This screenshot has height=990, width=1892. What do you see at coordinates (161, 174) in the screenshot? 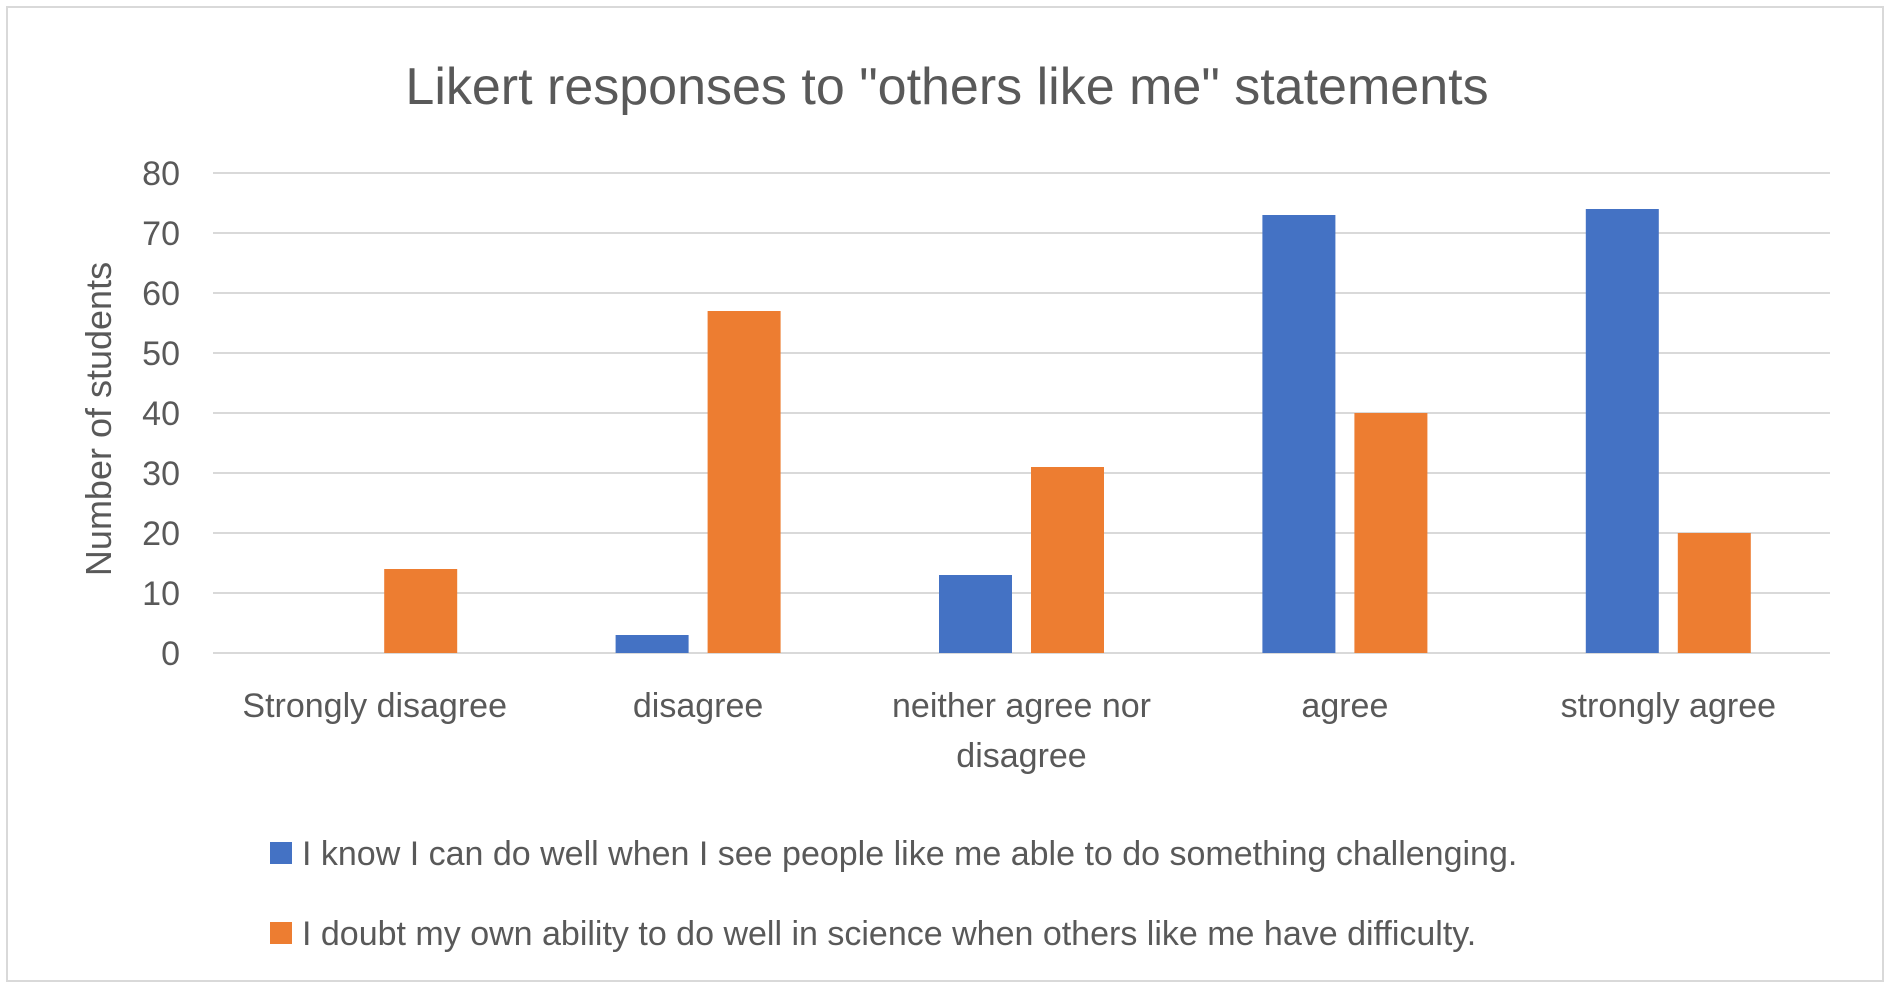
I see `y-tick-label: 80` at bounding box center [161, 174].